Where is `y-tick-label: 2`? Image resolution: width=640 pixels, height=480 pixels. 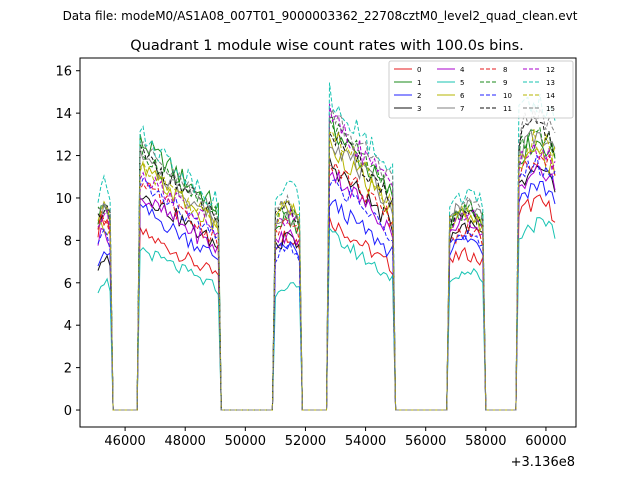
y-tick-label: 2 is located at coordinates (68, 369).